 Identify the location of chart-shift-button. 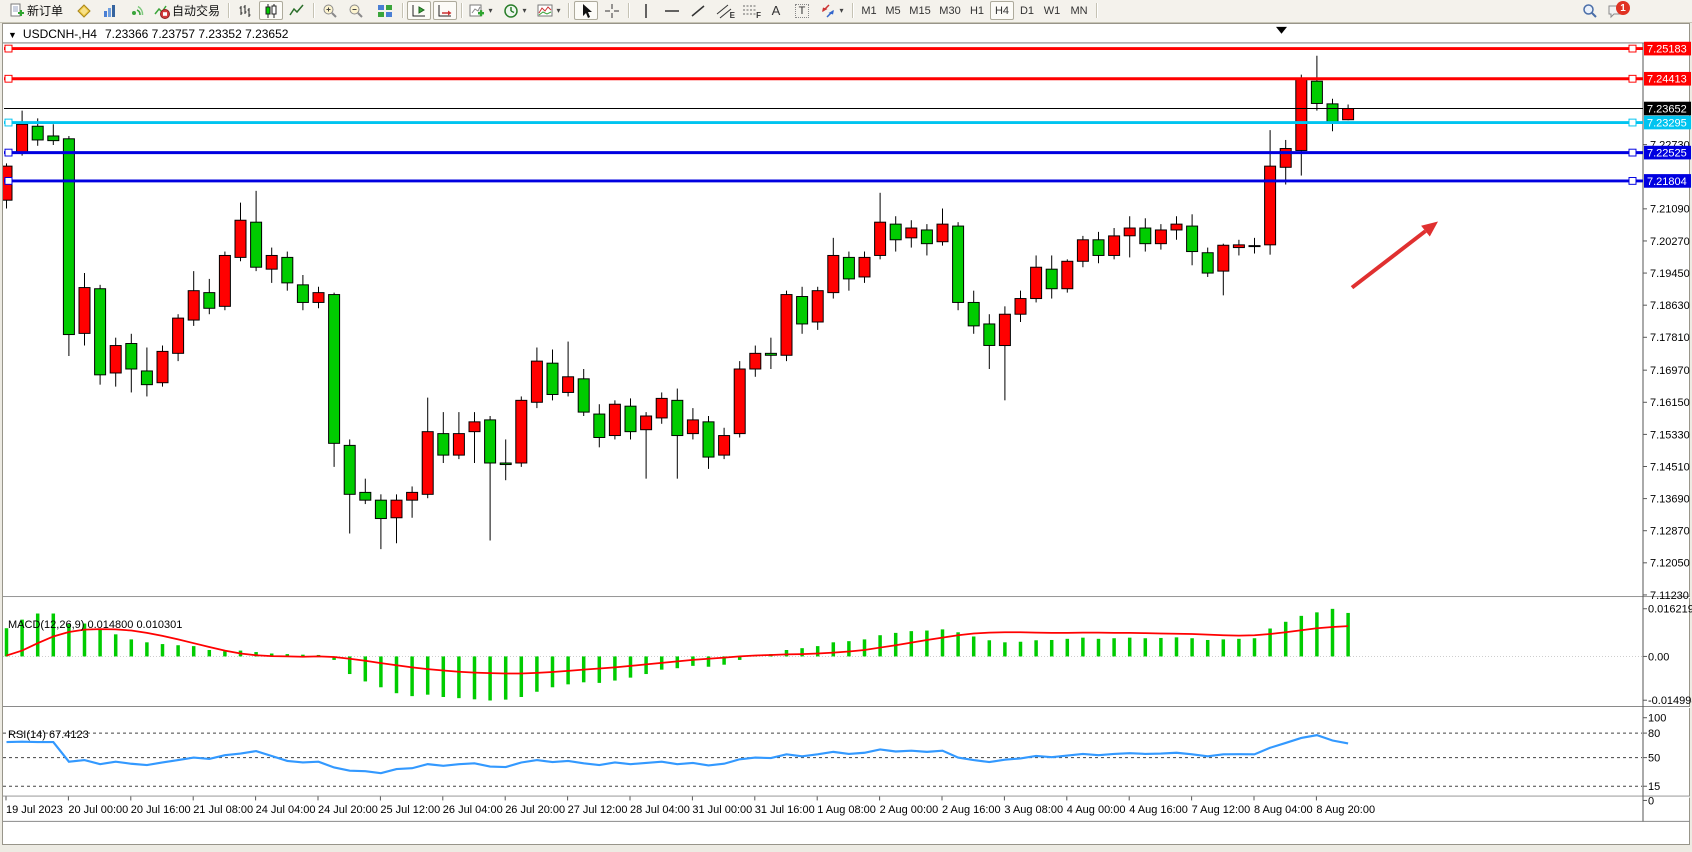
(445, 10).